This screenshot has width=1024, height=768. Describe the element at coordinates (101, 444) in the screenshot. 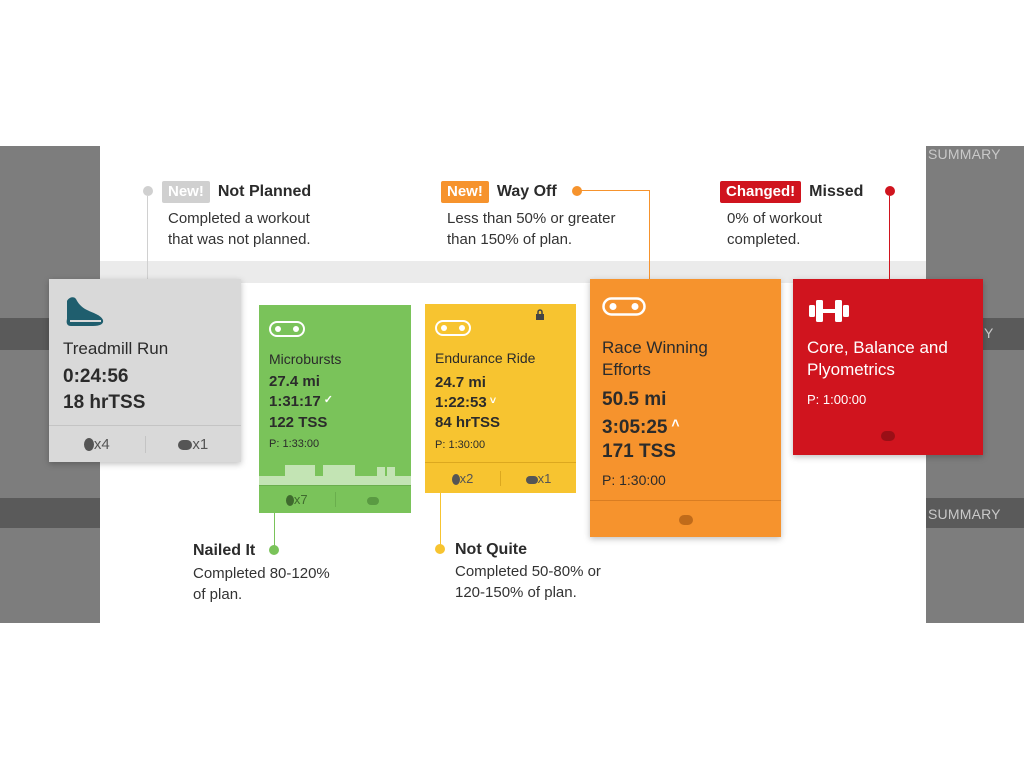

I see `medals-label: x4` at that location.